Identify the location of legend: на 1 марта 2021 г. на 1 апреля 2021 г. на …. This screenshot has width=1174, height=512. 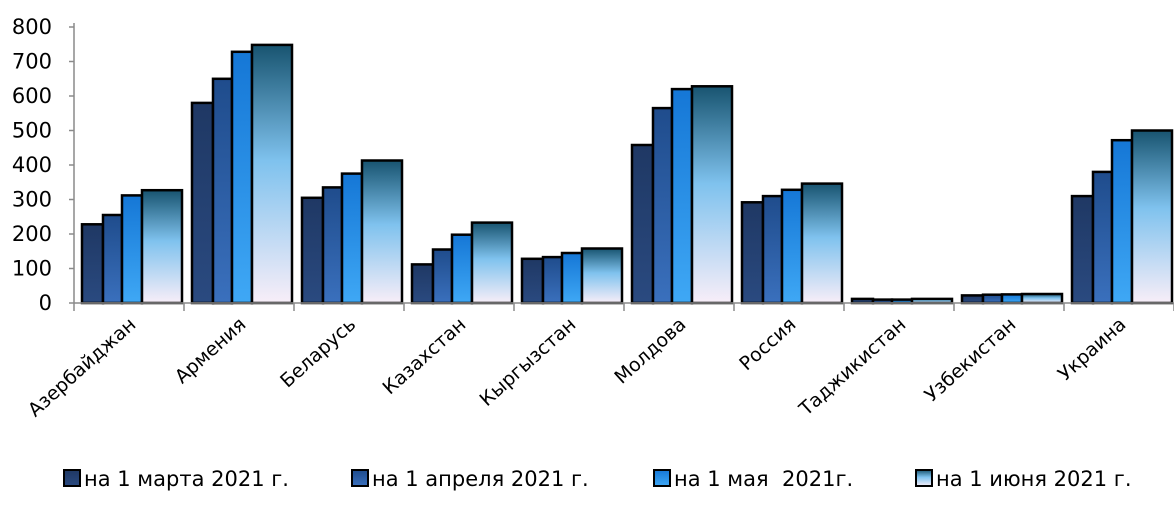
(597, 479).